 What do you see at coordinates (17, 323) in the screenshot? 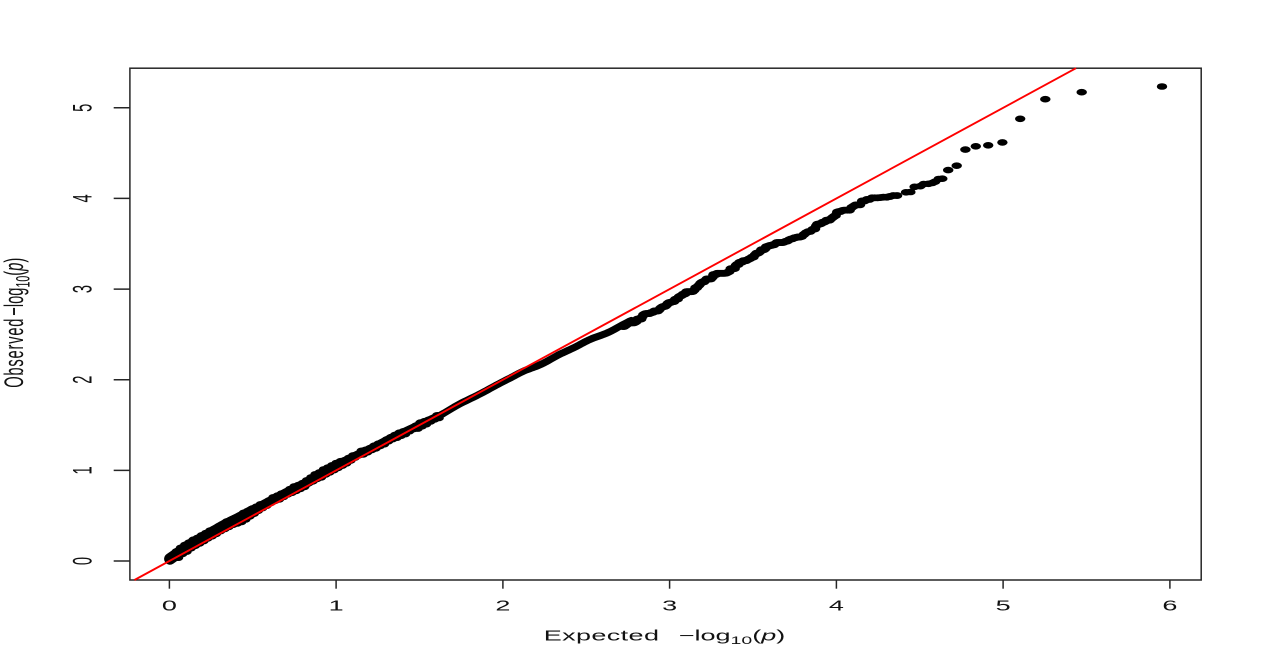
I see `svg-text: Observed−log10(p)` at bounding box center [17, 323].